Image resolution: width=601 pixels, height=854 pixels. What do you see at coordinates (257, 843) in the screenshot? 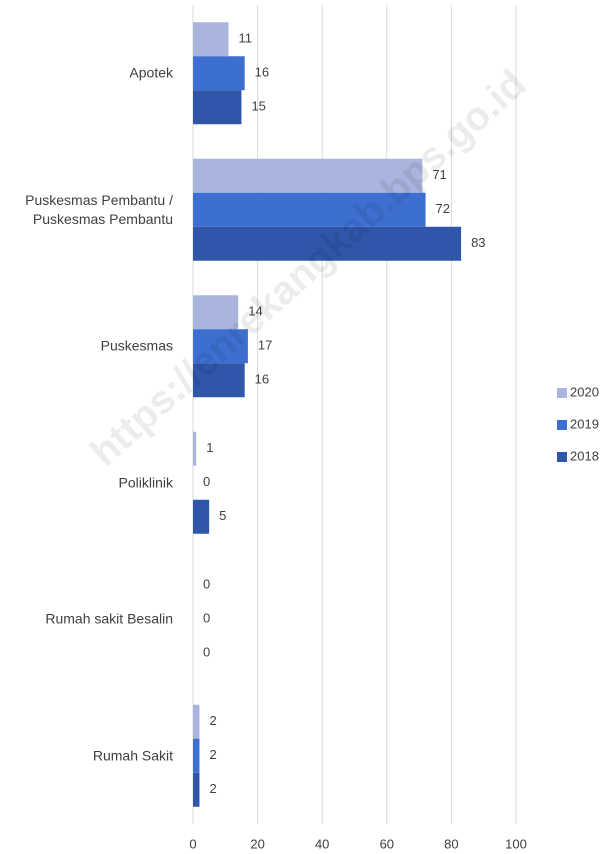
I see `x-tick-label: 20` at bounding box center [257, 843].